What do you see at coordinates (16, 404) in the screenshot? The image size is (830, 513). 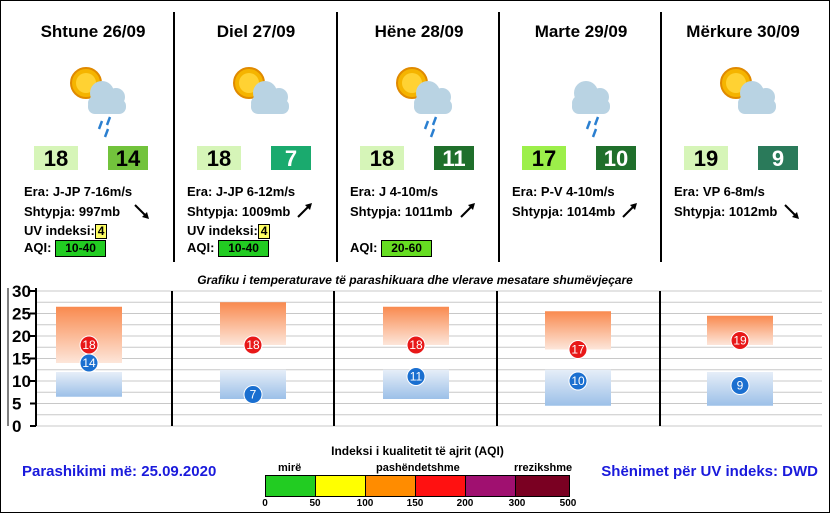 I see `y-tick-label: 5` at bounding box center [16, 404].